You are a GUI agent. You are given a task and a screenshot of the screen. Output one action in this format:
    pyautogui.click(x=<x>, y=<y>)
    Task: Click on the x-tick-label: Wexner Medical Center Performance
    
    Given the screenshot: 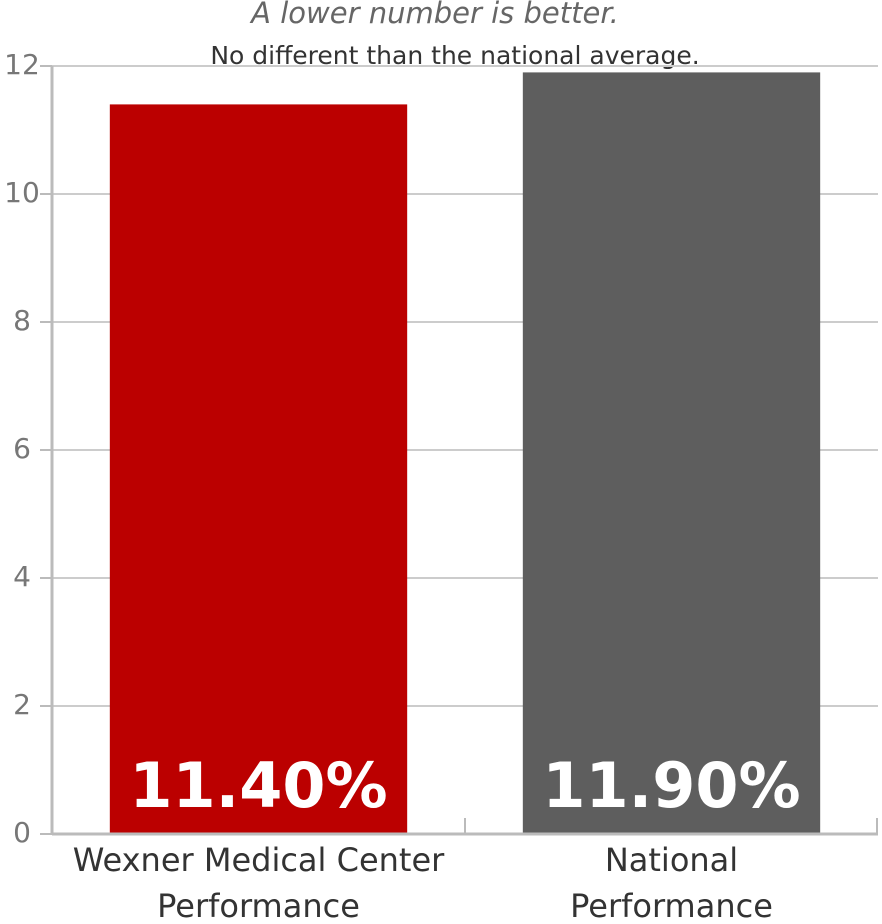 What is the action you would take?
    pyautogui.click(x=259, y=882)
    